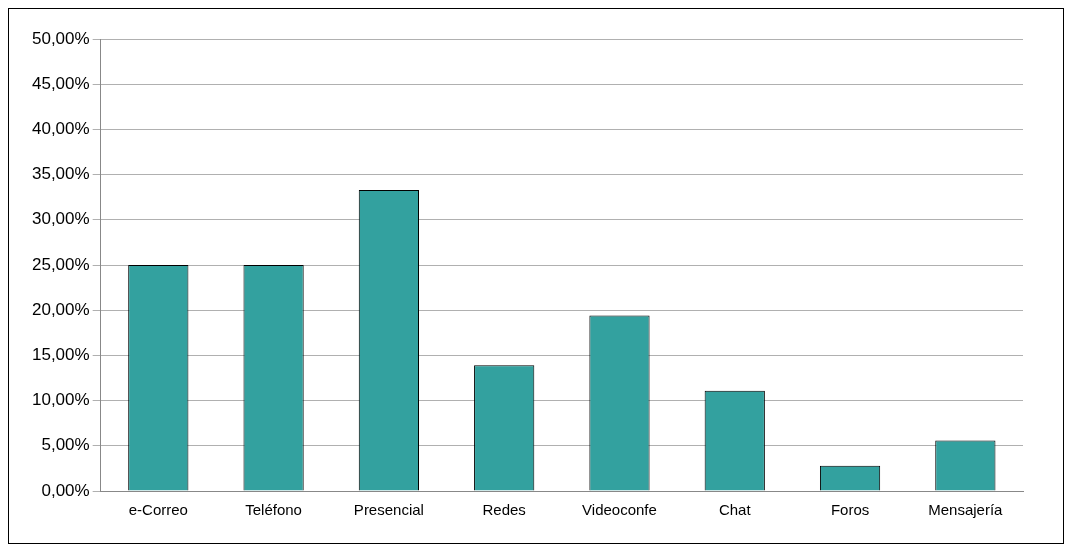  I want to click on x-tick-label: e-Correo, so click(158, 510).